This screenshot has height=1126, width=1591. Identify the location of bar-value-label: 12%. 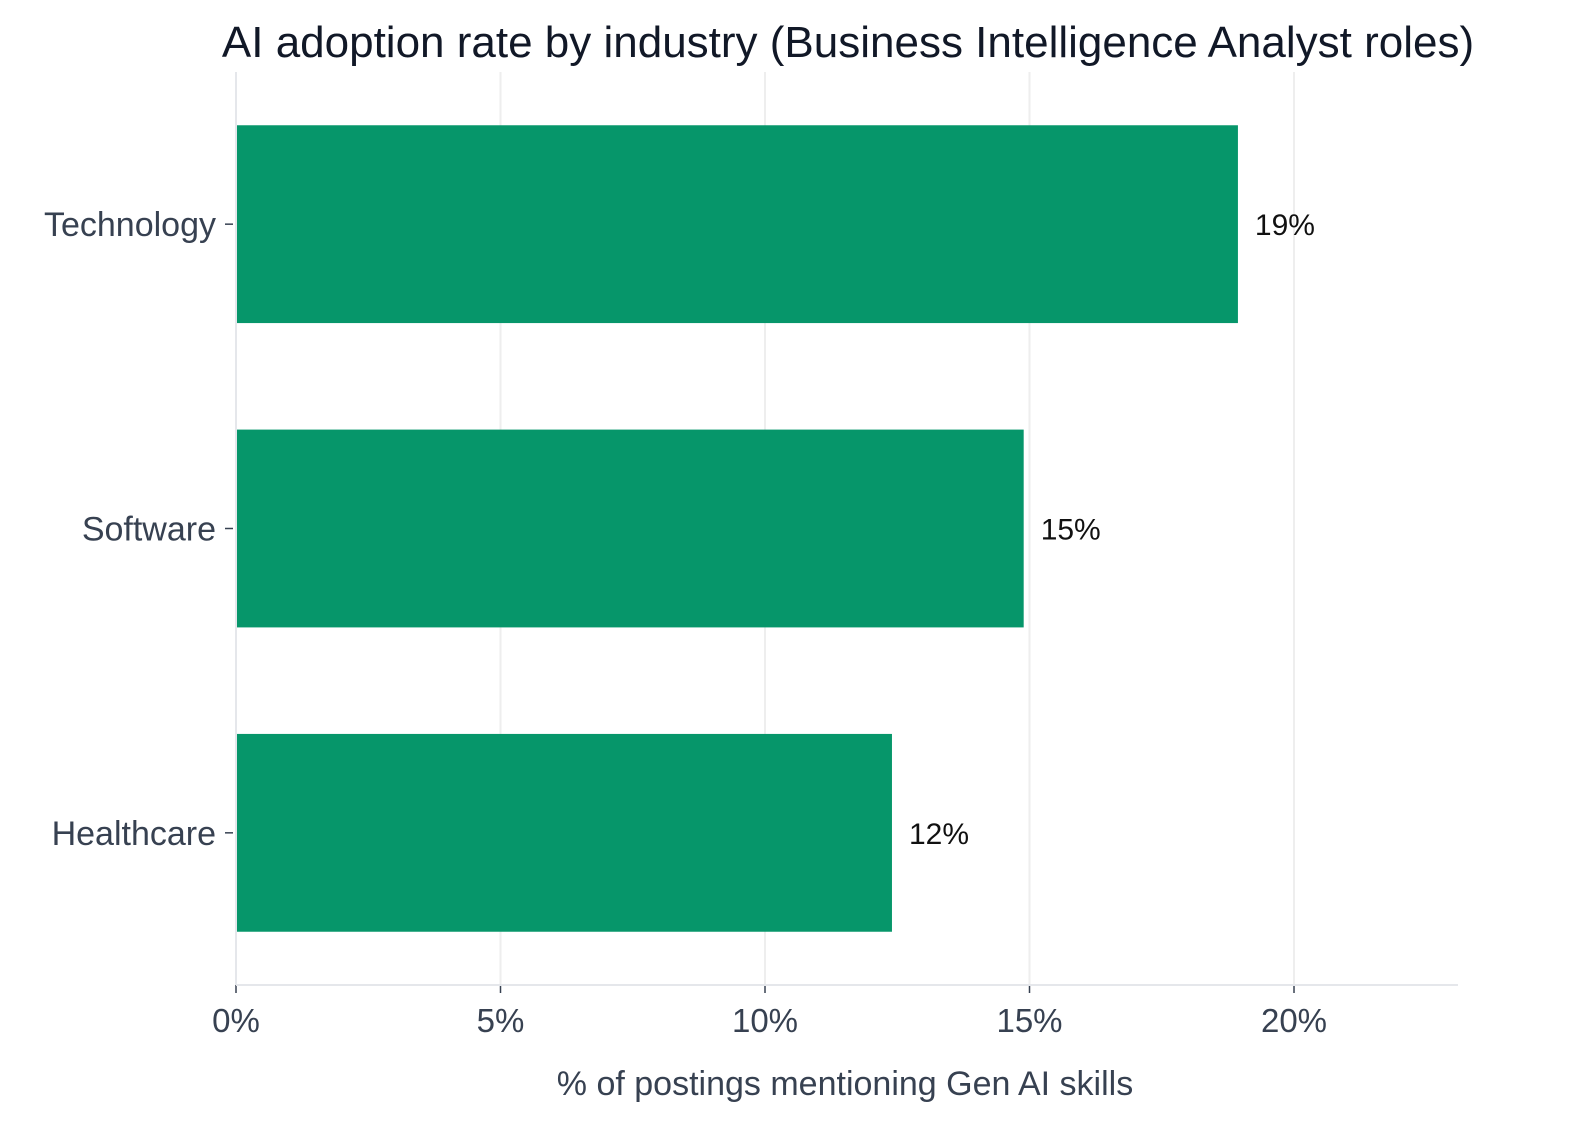
(939, 834).